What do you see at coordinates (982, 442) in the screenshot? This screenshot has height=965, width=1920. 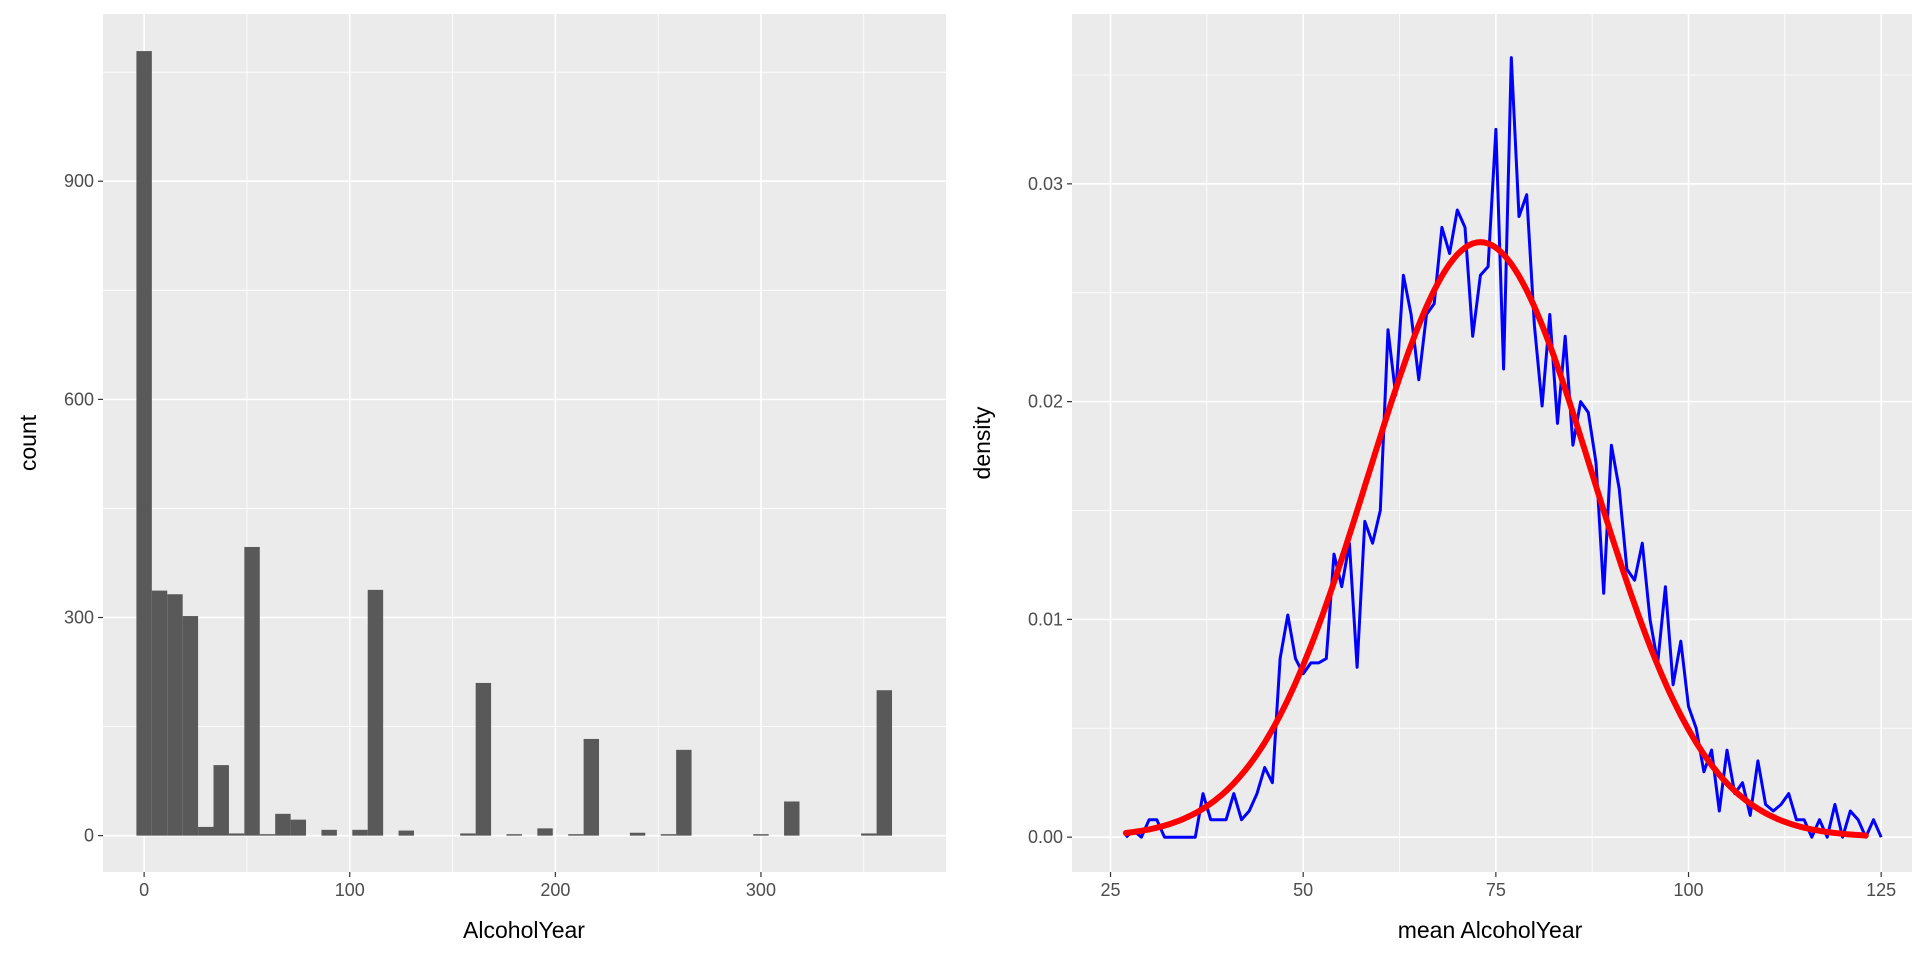 I see `density-y-axis-title: density` at bounding box center [982, 442].